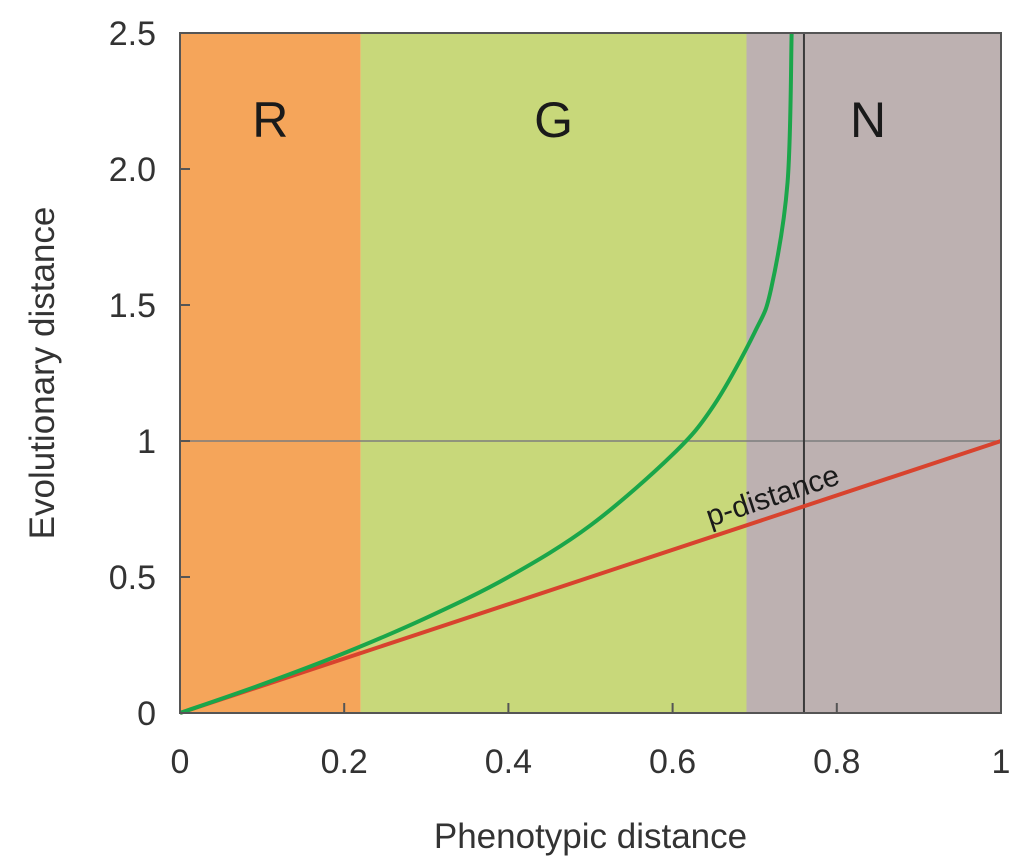  What do you see at coordinates (672, 762) in the screenshot?
I see `x-tick-label: 0.6` at bounding box center [672, 762].